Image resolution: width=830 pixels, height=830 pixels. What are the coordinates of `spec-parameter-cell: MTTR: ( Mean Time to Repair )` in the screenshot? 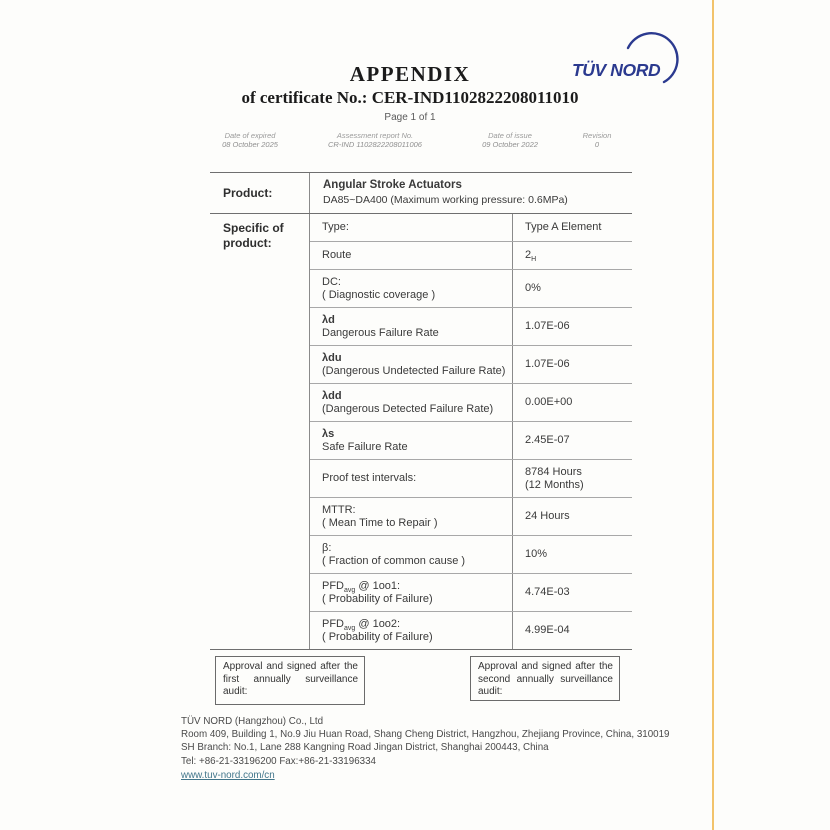 It's located at (411, 516).